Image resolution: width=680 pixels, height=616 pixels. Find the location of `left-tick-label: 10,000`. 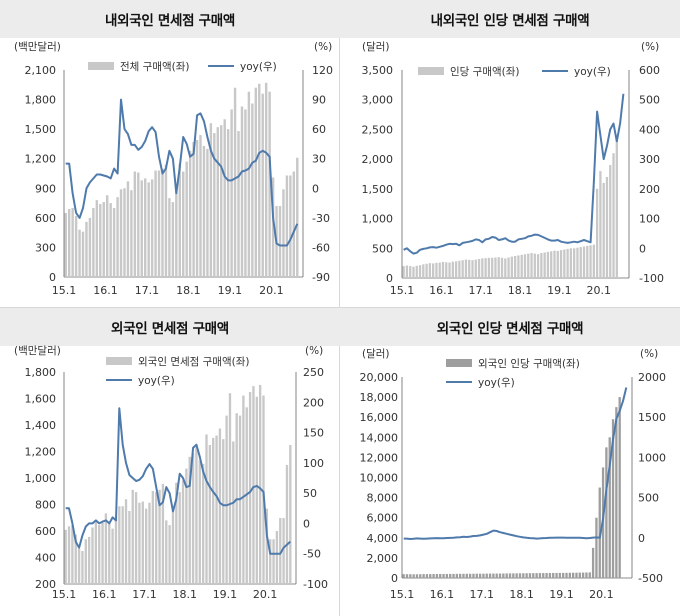

left-tick-label: 10,000 is located at coordinates (379, 478).